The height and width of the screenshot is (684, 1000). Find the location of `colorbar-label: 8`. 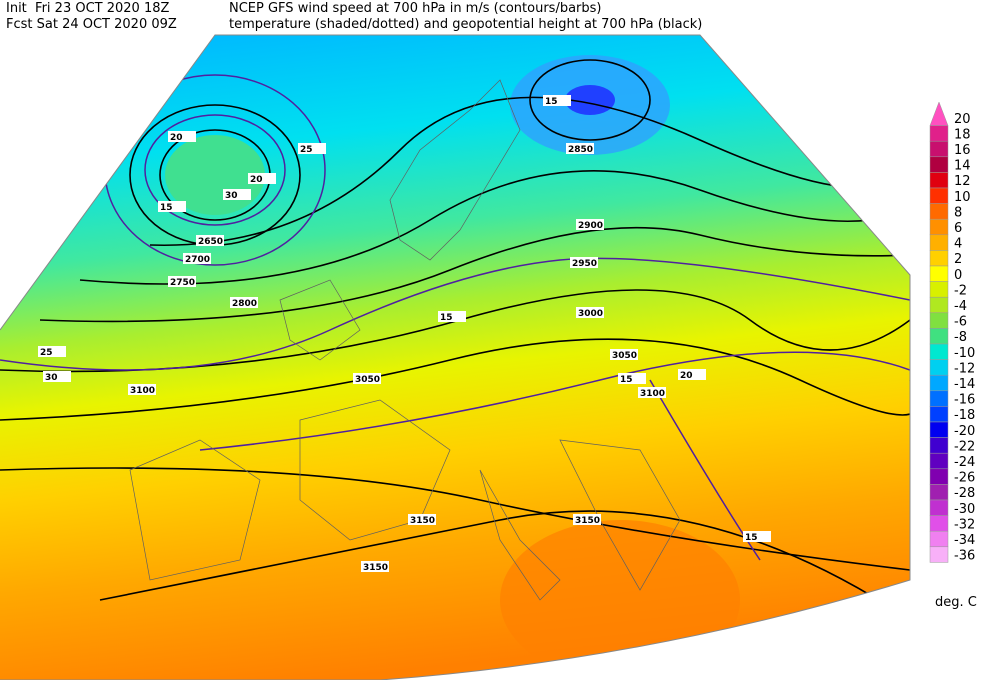

colorbar-label: 8 is located at coordinates (958, 212).